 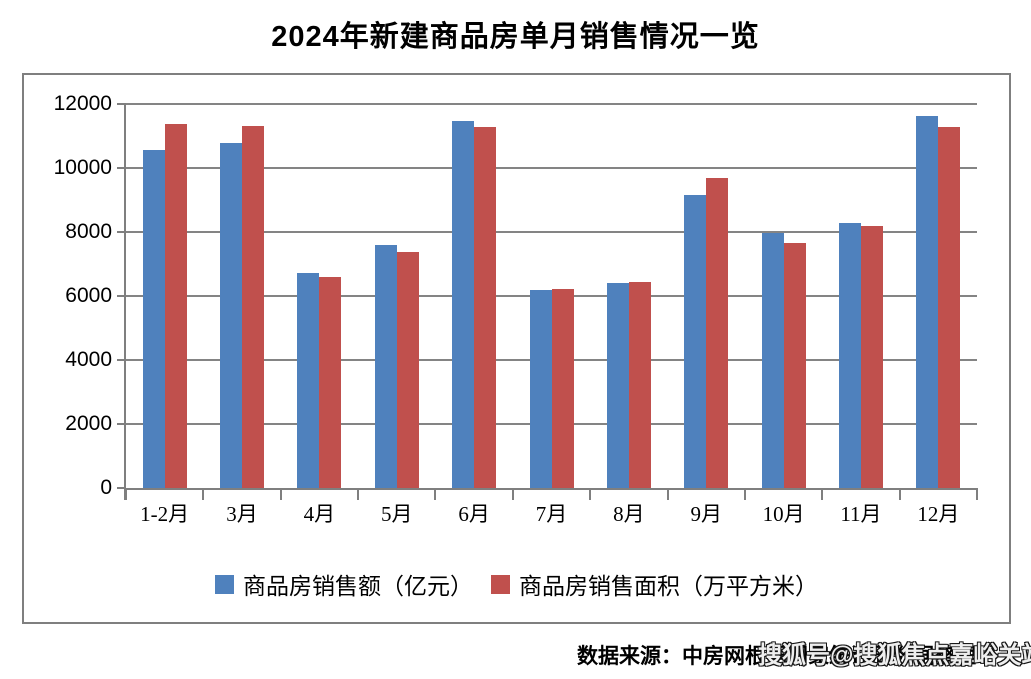 What do you see at coordinates (551, 489) in the screenshot?
I see `x-axis-line` at bounding box center [551, 489].